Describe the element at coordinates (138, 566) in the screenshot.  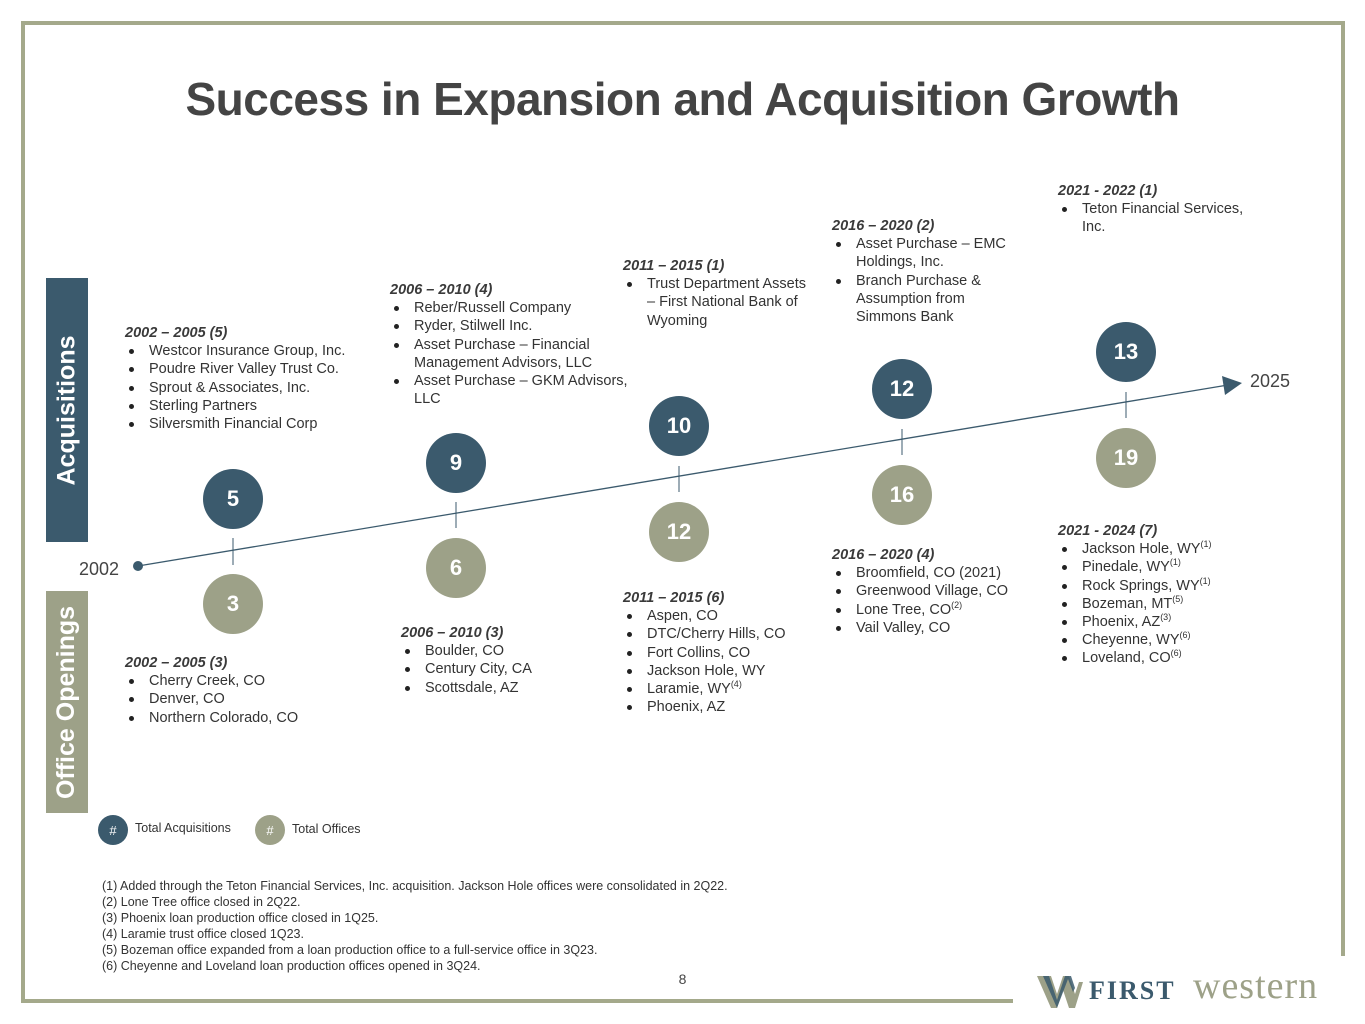
I see `timeline-start-dot` at that location.